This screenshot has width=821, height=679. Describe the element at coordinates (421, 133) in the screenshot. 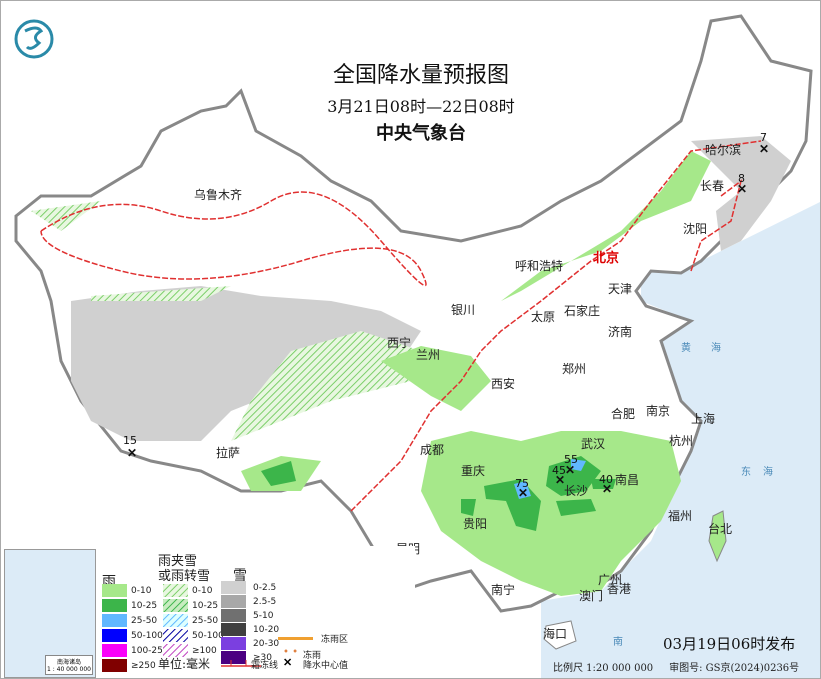

I see `issuer: 中央气象台` at that location.